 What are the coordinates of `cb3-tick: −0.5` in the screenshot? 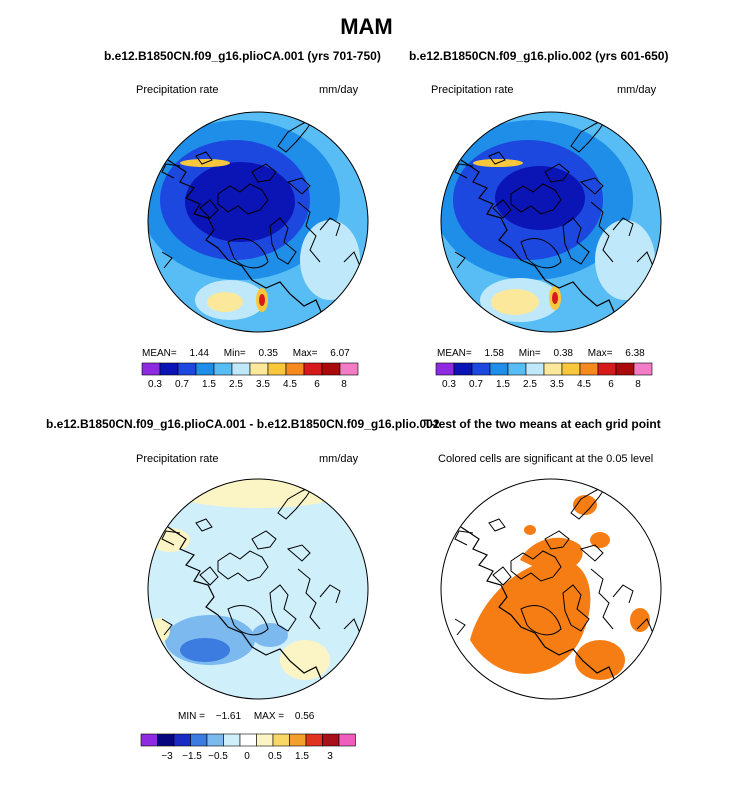 It's located at (218, 756).